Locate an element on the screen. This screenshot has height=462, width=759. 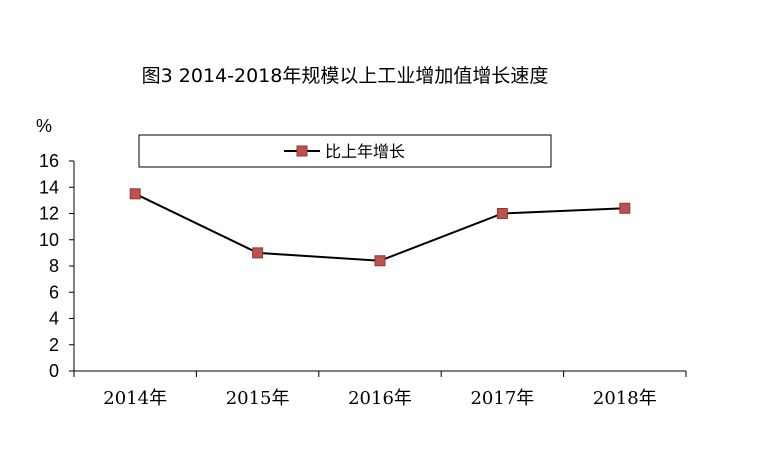
legend-box is located at coordinates (345, 151).